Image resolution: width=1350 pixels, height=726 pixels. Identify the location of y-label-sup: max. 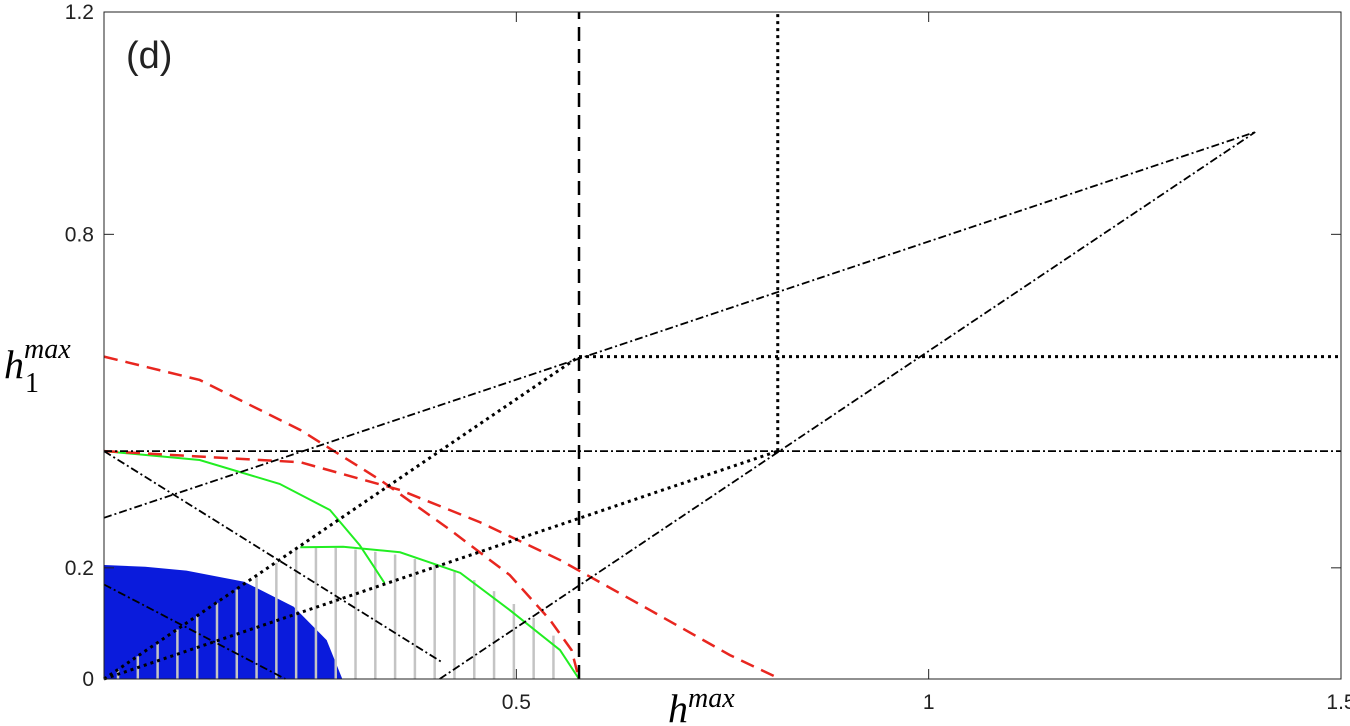
(47, 349).